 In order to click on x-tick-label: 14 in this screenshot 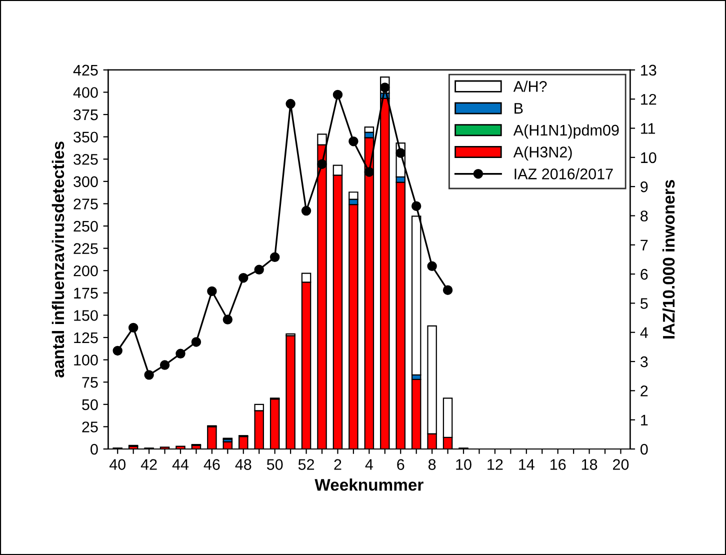, I will do `click(526, 464)`.